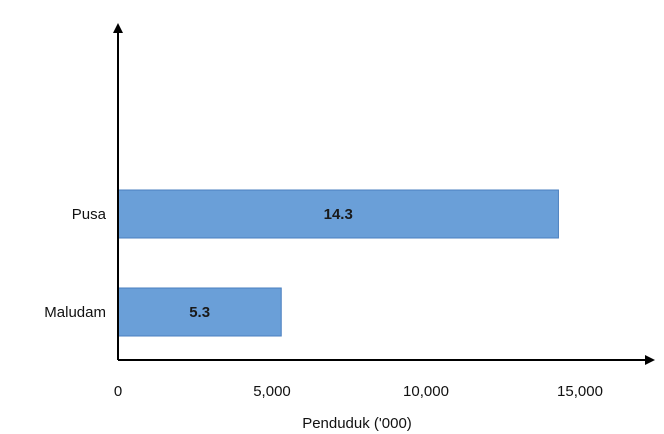 The width and height of the screenshot is (664, 434). I want to click on bar-pusa, so click(338, 214).